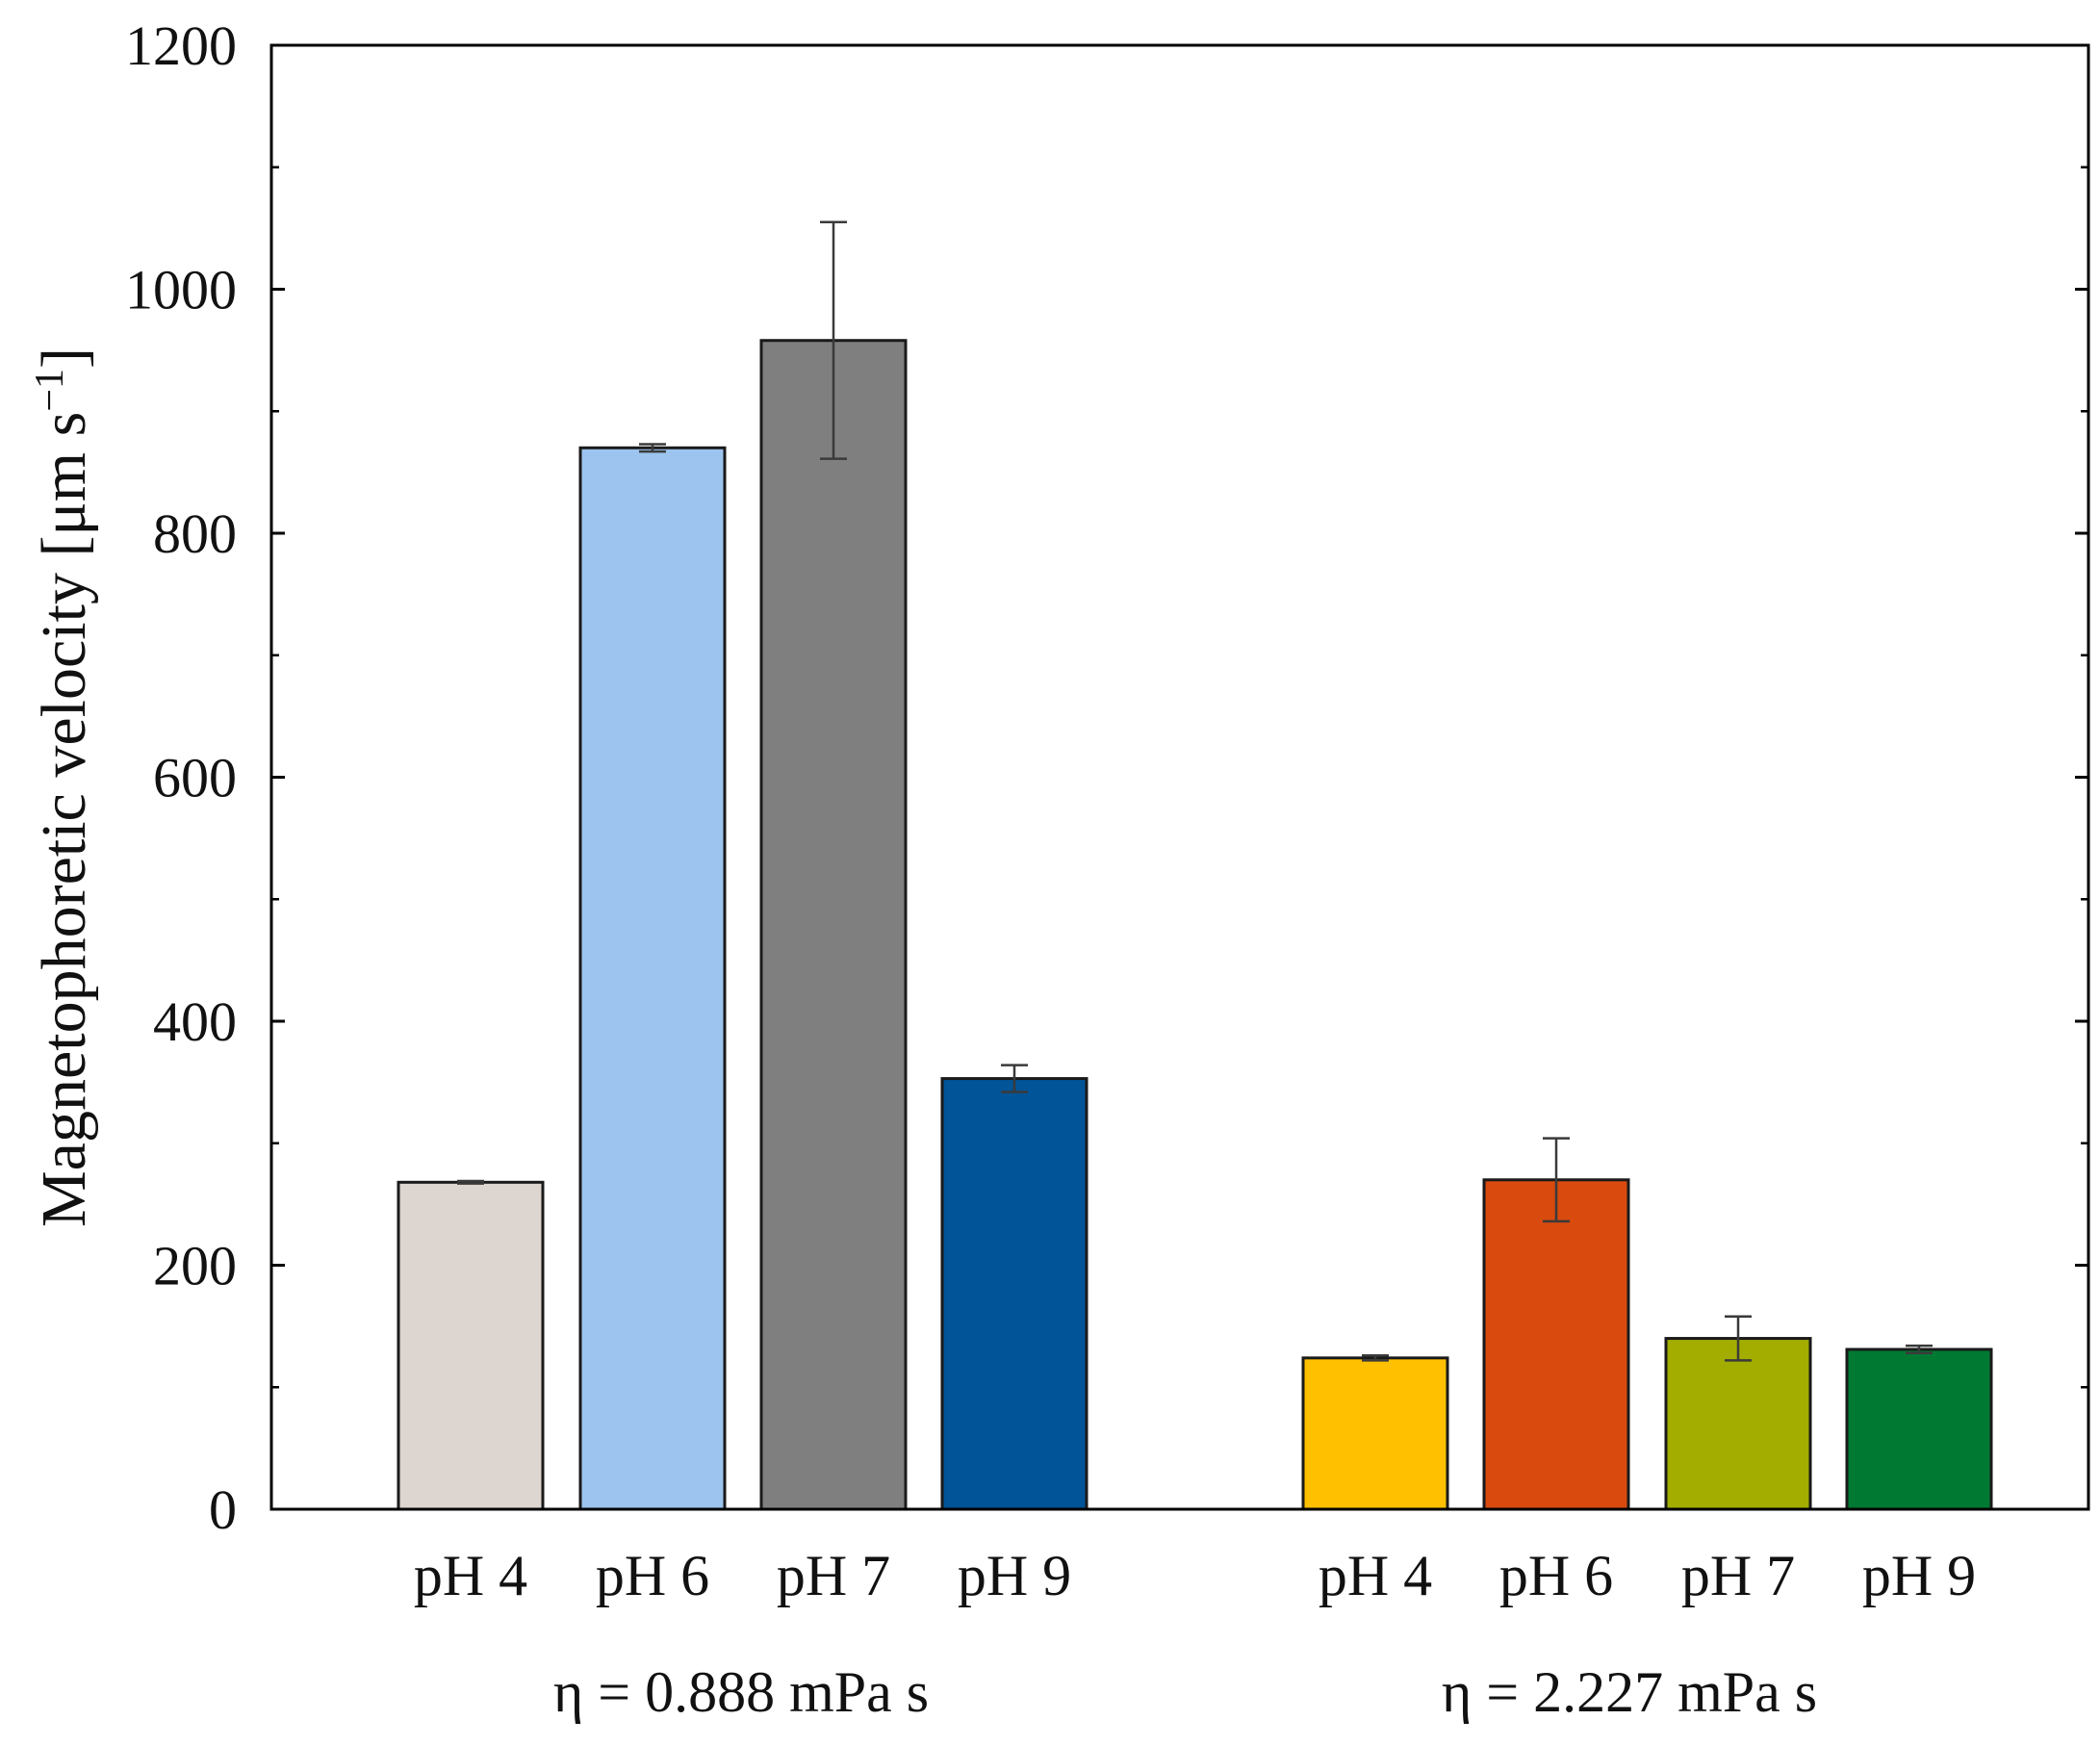 This screenshot has height=1746, width=2100. Describe the element at coordinates (1629, 1692) in the screenshot. I see `group-label: η = 2.227 mPa s` at that location.